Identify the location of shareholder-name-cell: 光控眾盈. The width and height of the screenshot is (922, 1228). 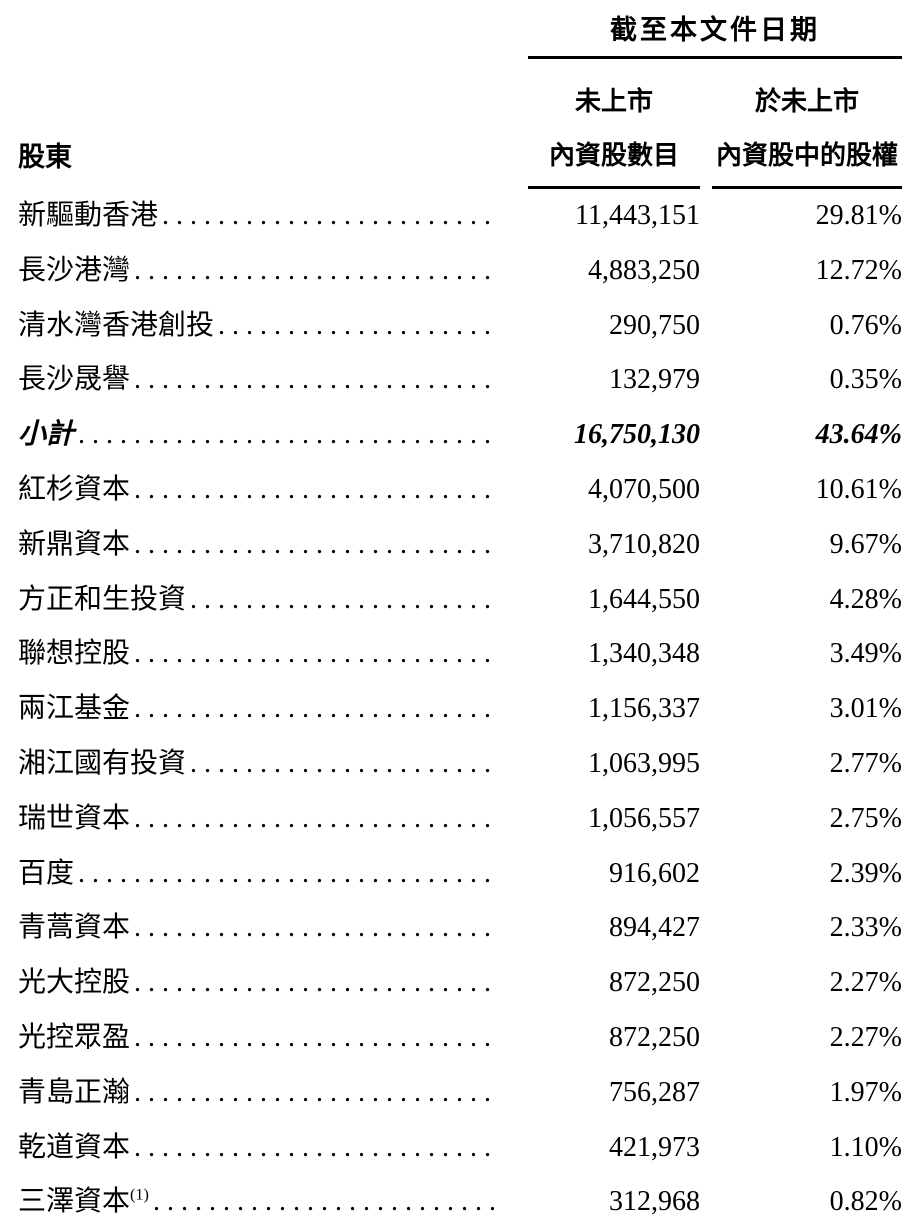
(267, 1038).